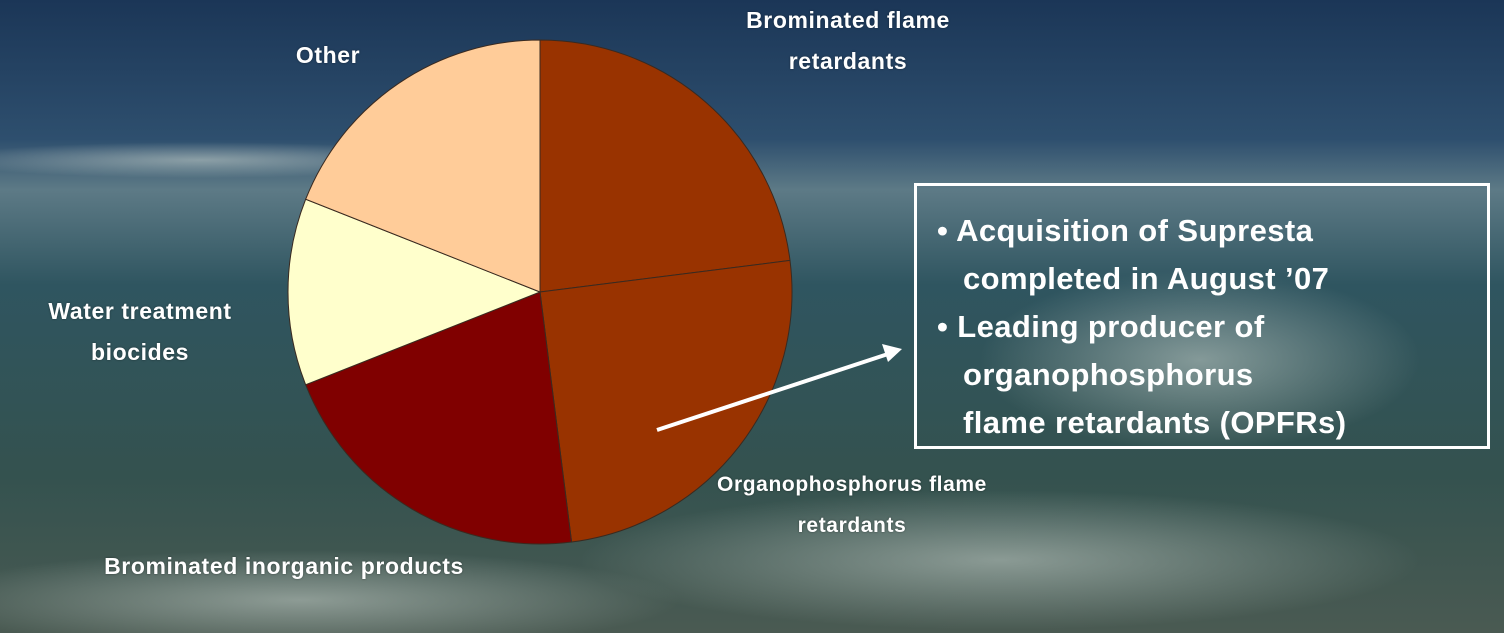 Image resolution: width=1504 pixels, height=633 pixels. I want to click on callout-line: completed in August ’07, so click(1146, 278).